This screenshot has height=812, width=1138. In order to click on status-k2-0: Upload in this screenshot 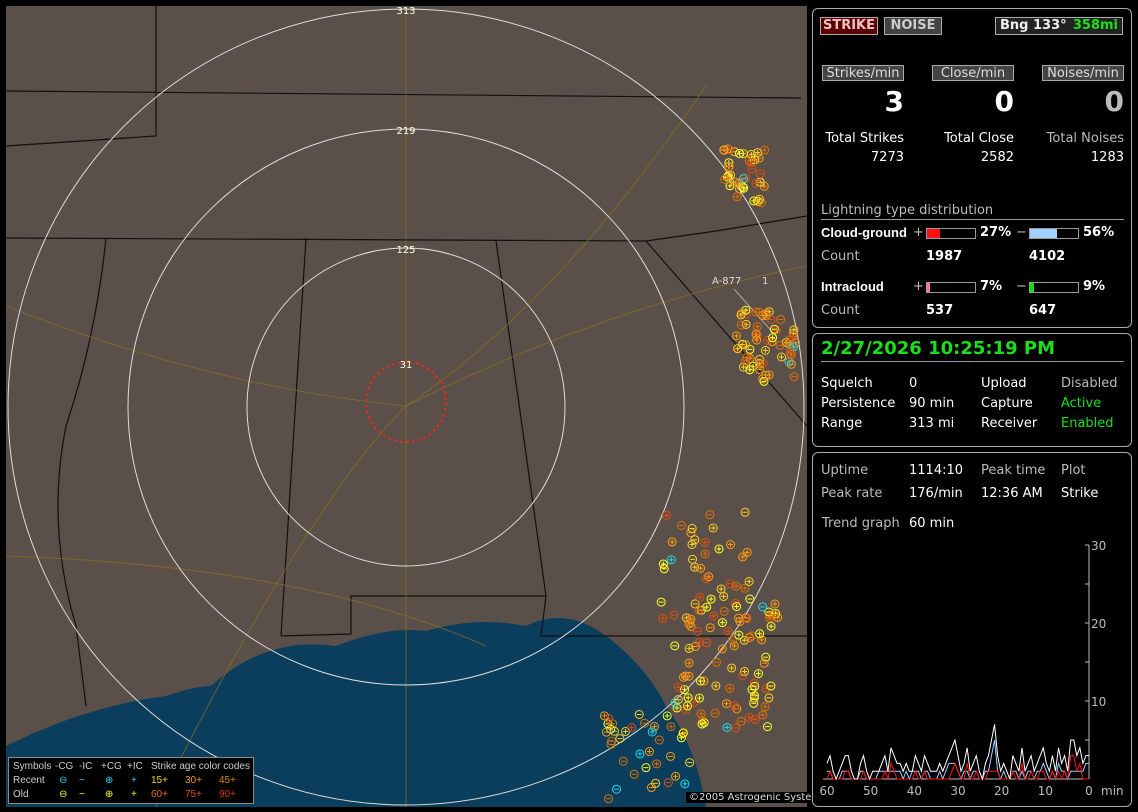, I will do `click(1004, 383)`.